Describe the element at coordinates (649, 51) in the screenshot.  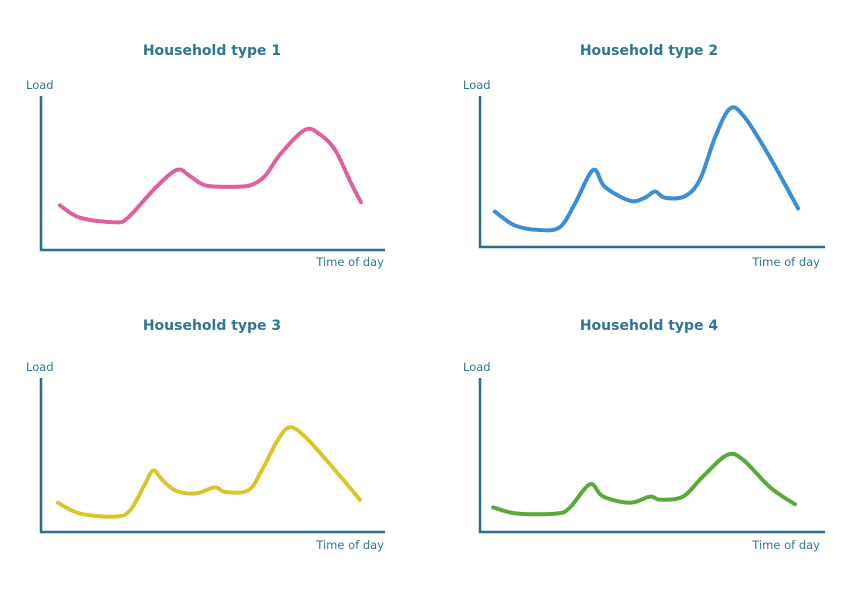
I see `chart-title: Household type 2` at that location.